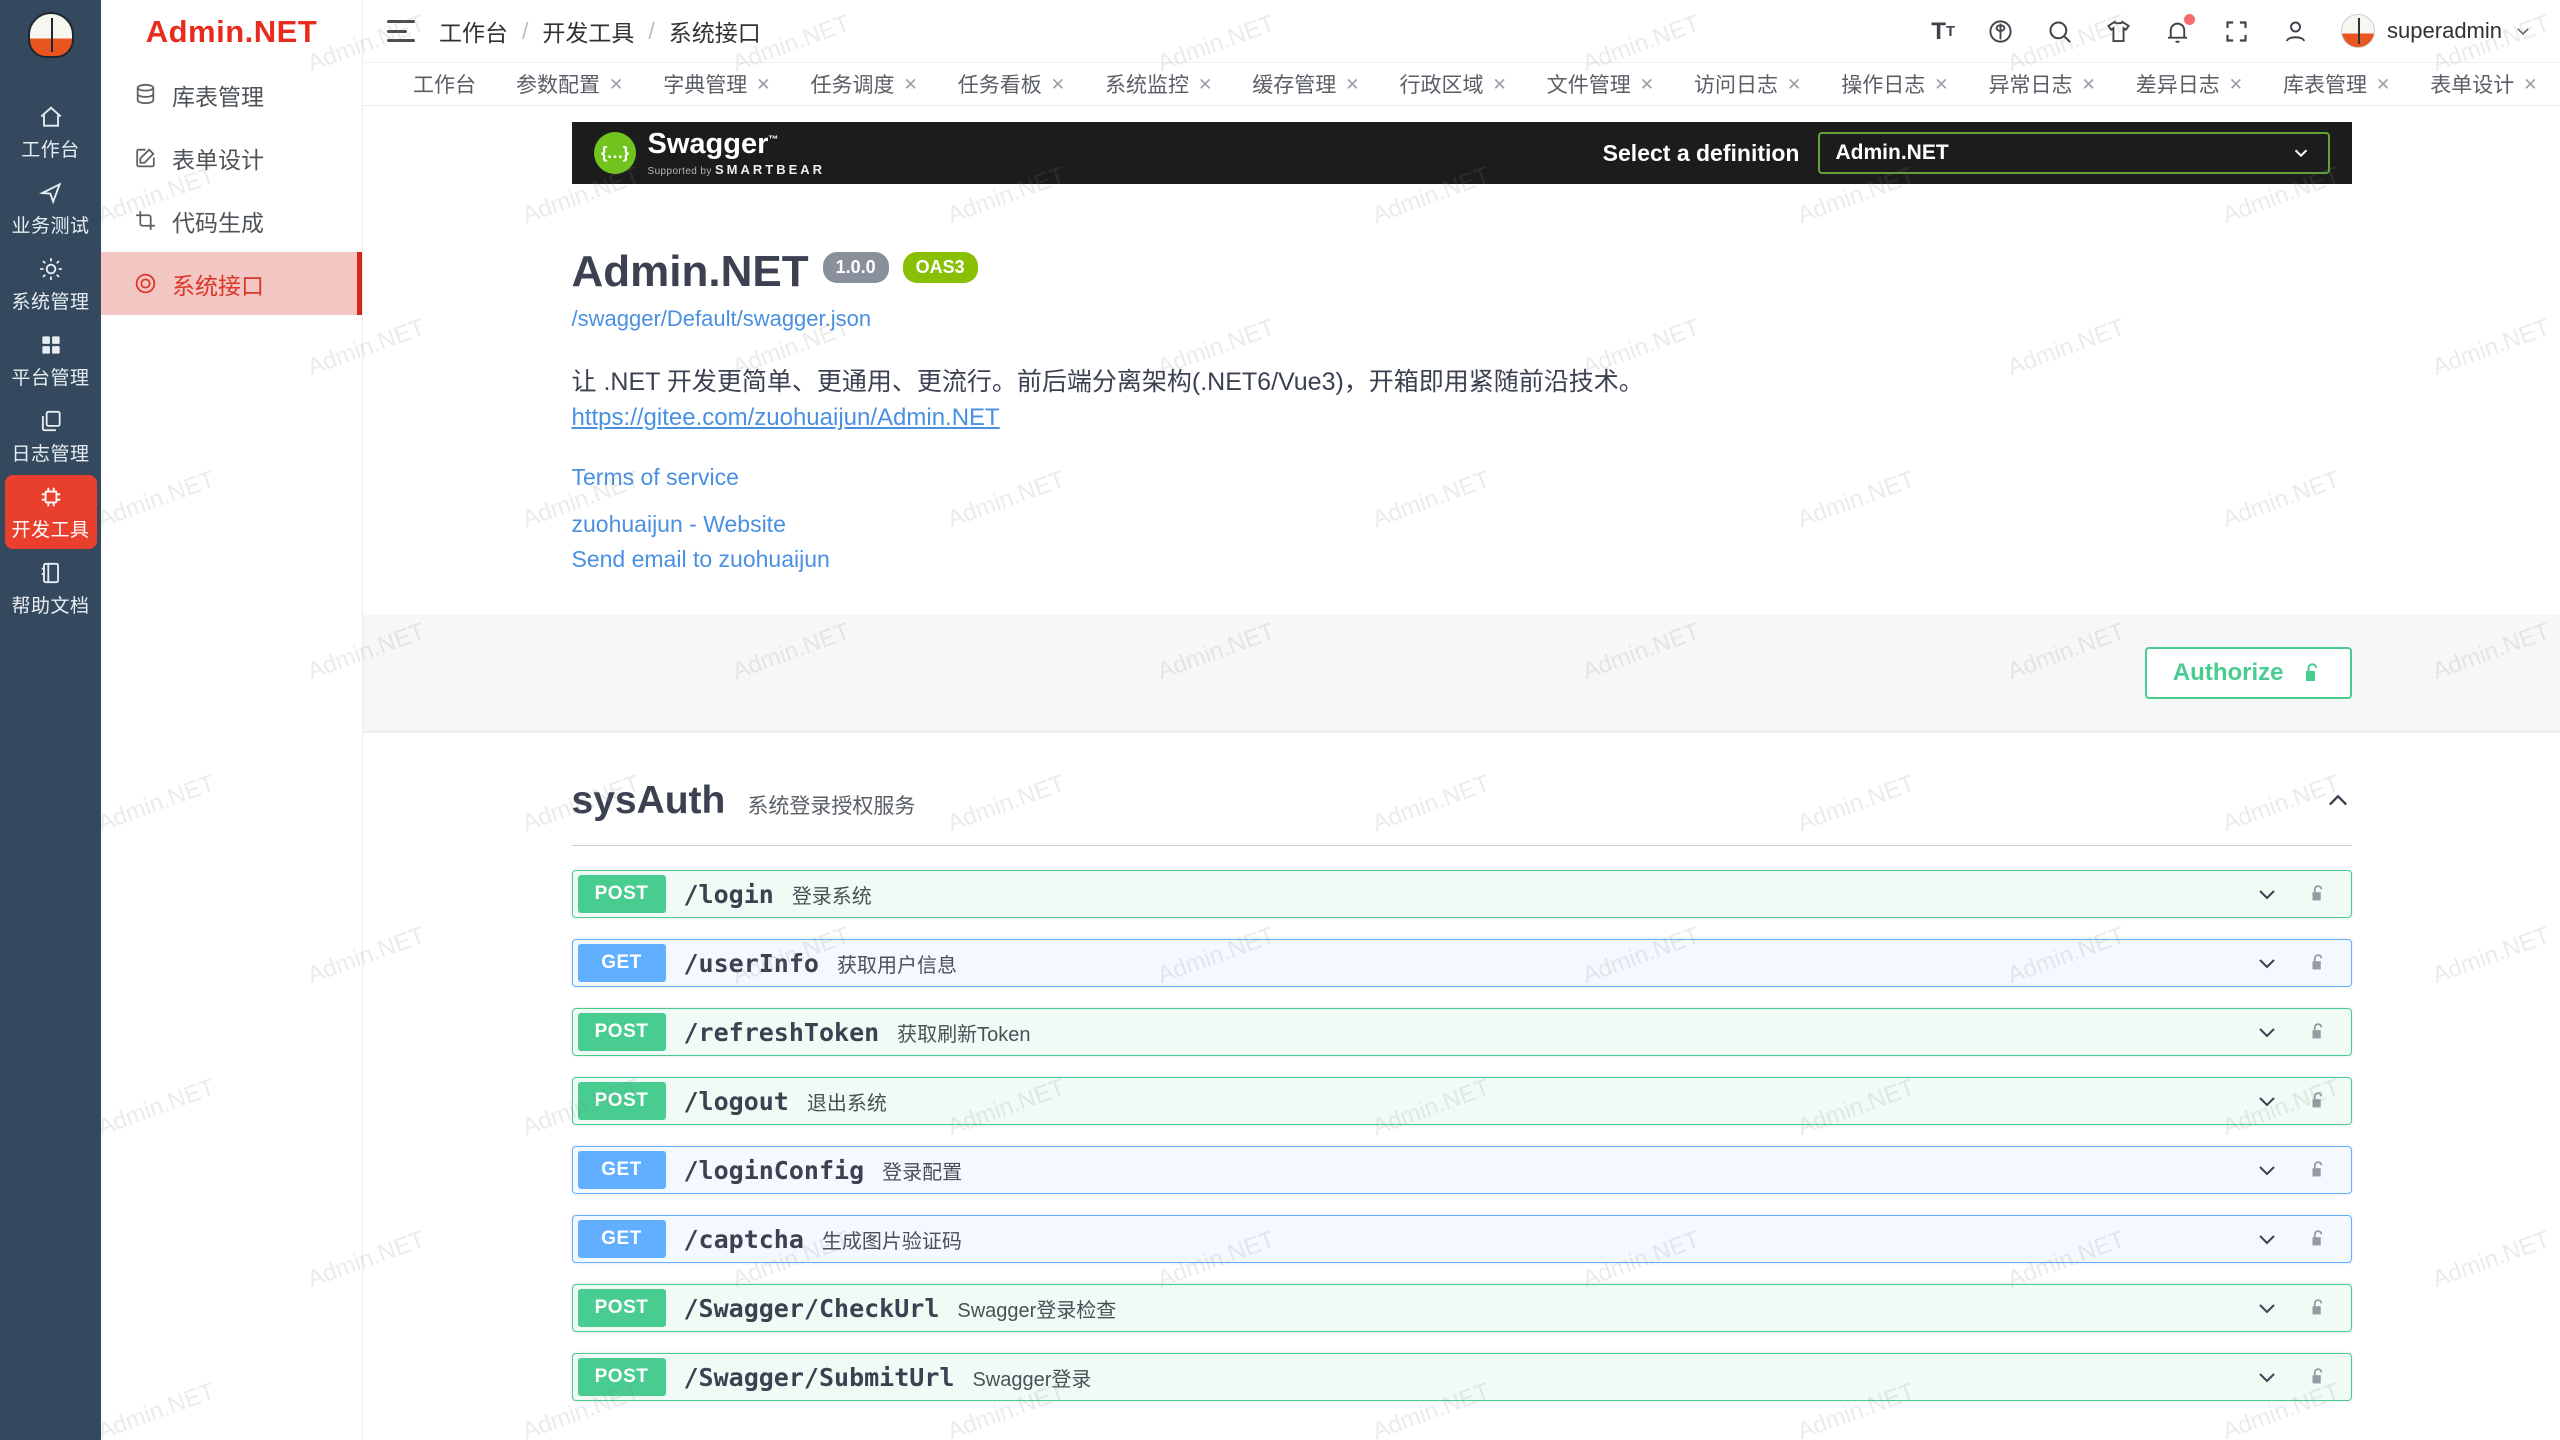 This screenshot has width=2560, height=1440. Describe the element at coordinates (2338, 801) in the screenshot. I see `collapse-chevron-up-icon` at that location.